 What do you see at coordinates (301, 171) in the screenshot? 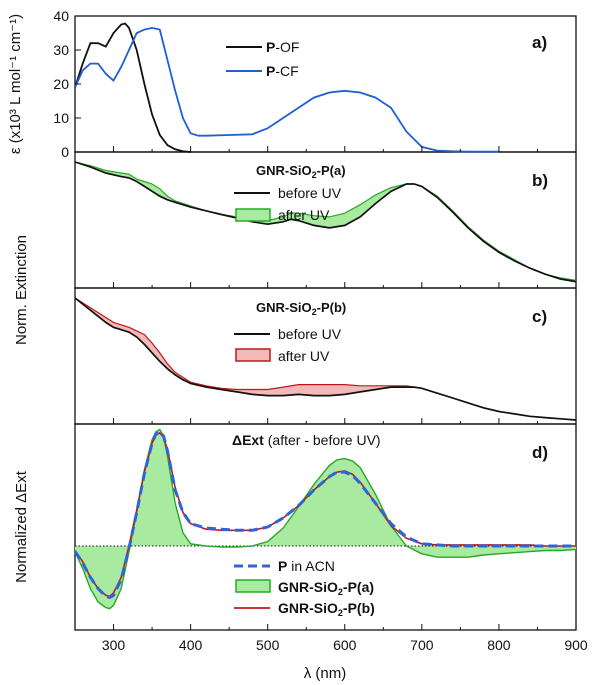
I see `panel-b-title: GNR-SiO2-P(a)` at bounding box center [301, 171].